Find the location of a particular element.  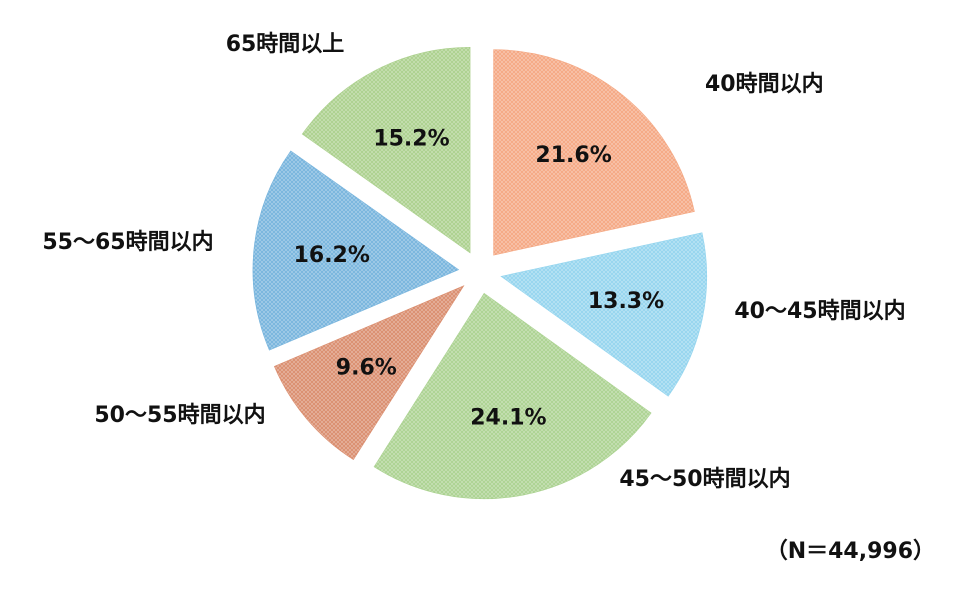

value-label: 13.3% is located at coordinates (626, 301).